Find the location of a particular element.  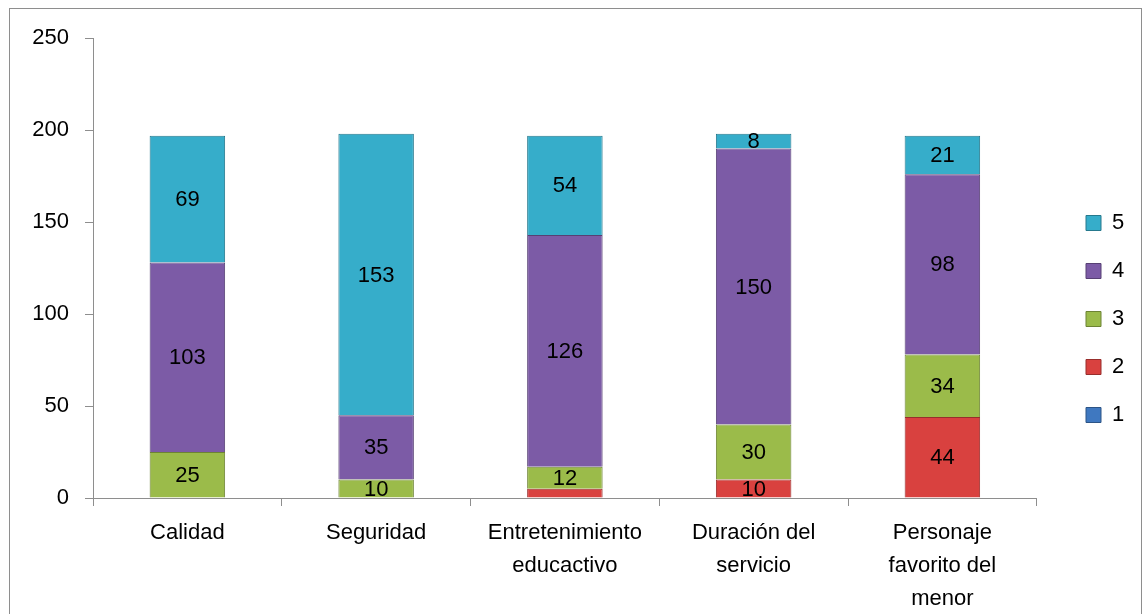

data-label: 21 is located at coordinates (942, 155).